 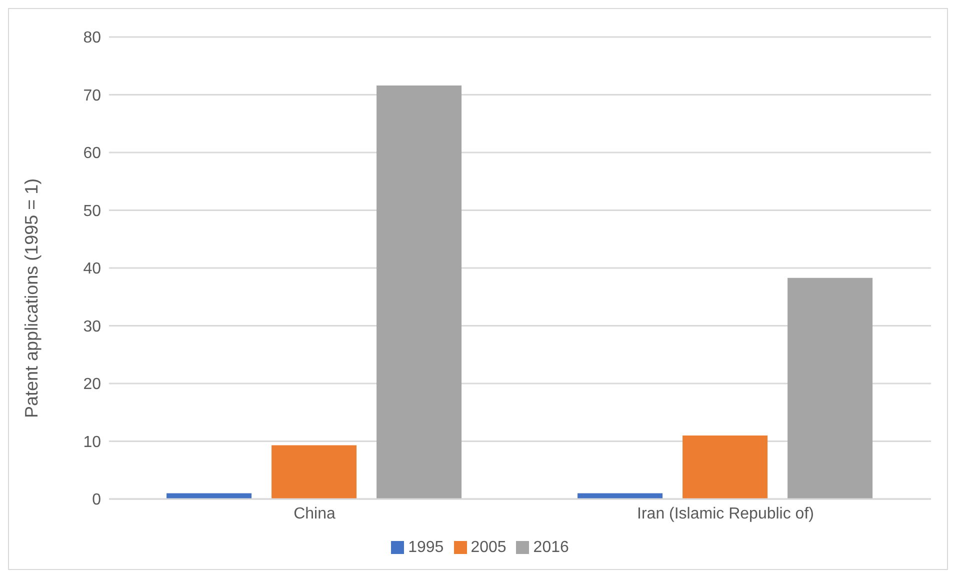 I want to click on y-tick-label: 0, so click(x=97, y=500).